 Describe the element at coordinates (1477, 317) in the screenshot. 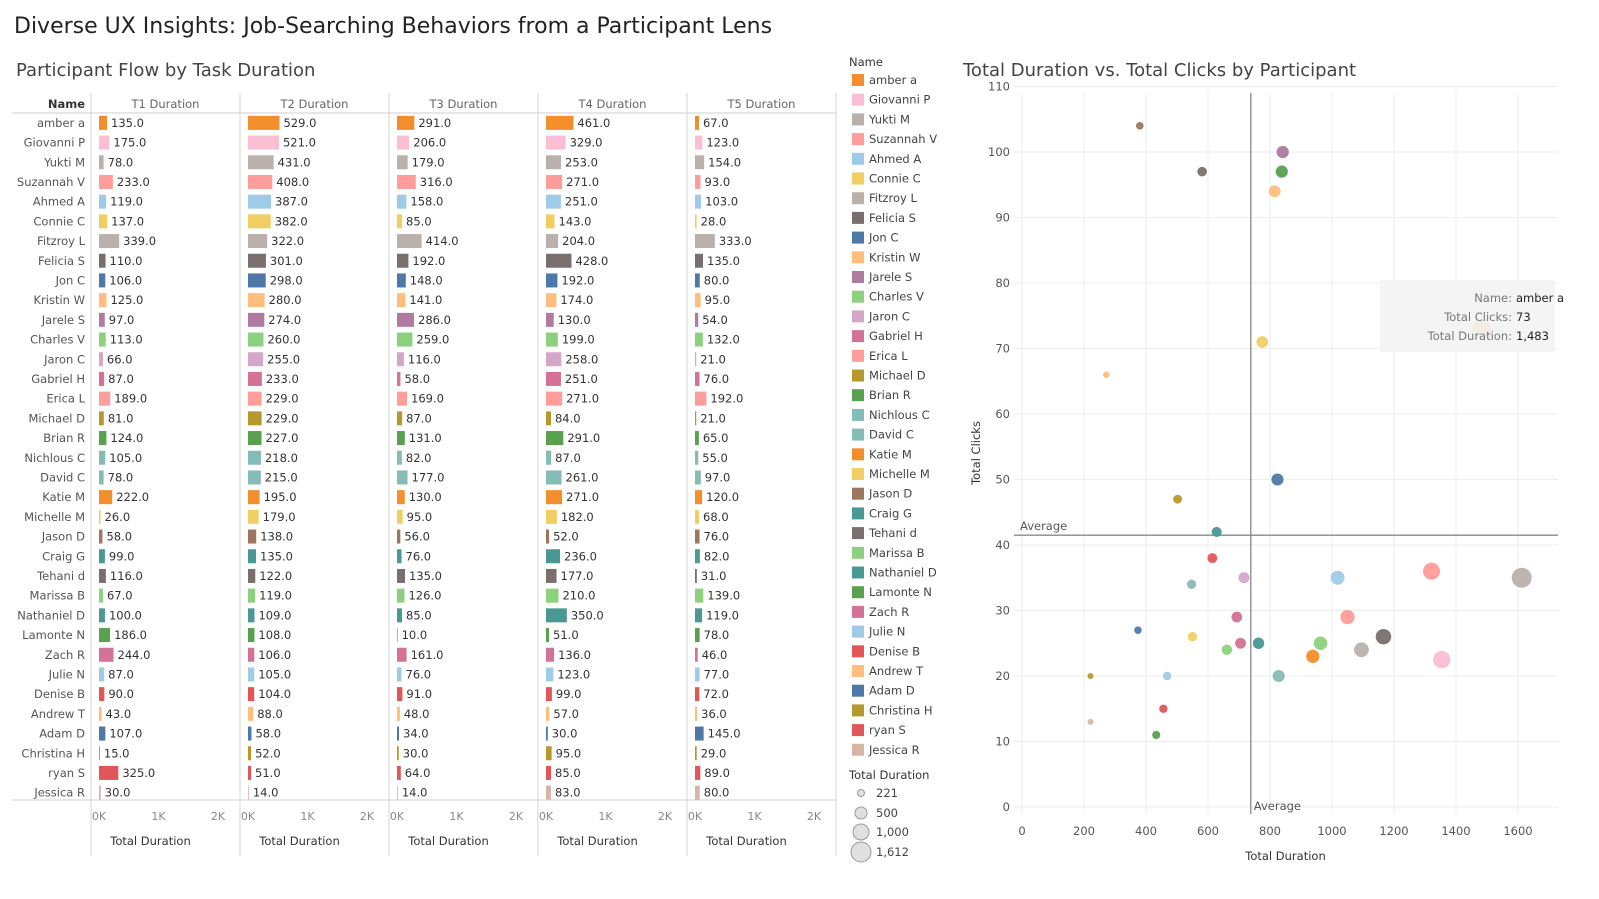

I see `tooltip-label: Total Clicks:` at that location.